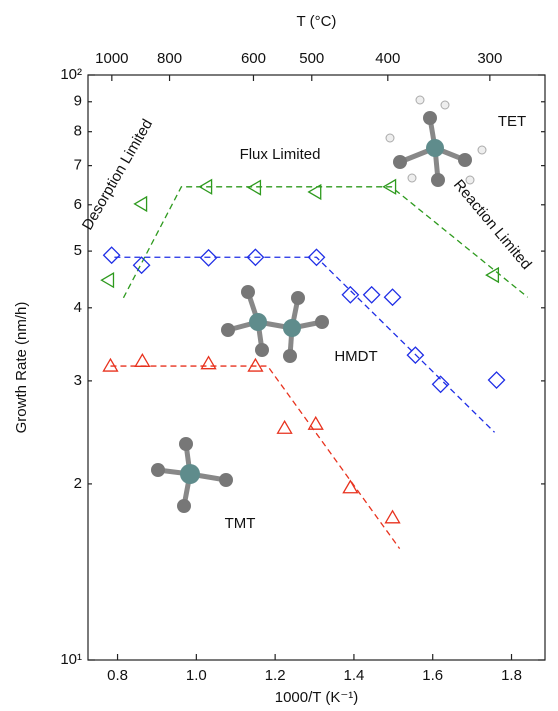  I want to click on x-tick-label: 1.0, so click(196, 675).